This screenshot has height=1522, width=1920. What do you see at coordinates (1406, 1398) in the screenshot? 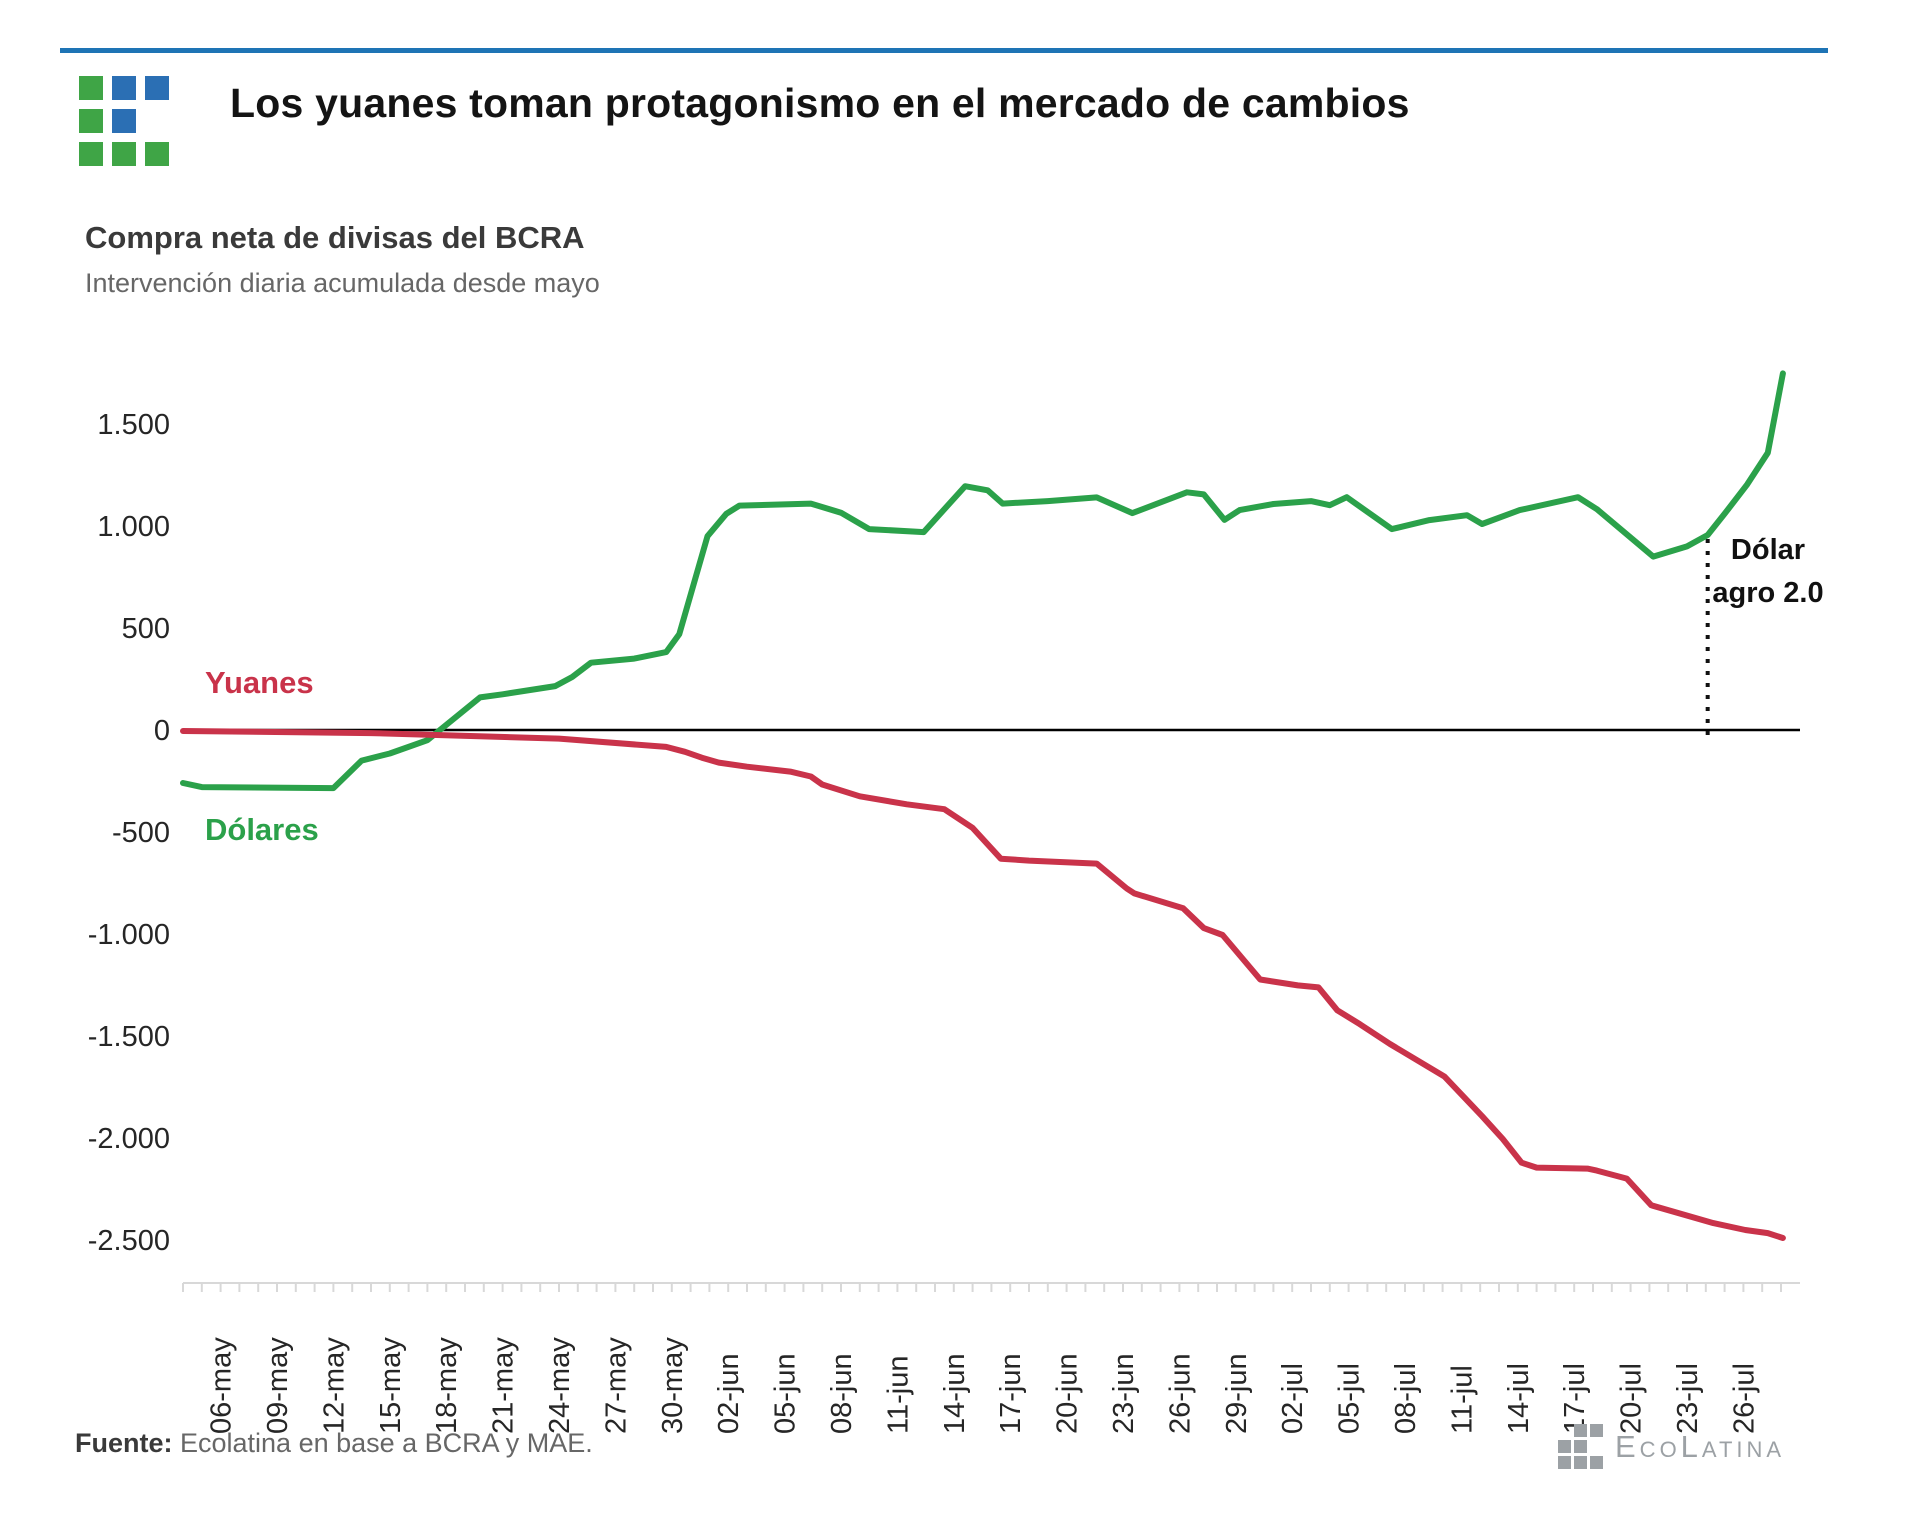
I see `x-tick-label: 08-jul` at bounding box center [1406, 1398].